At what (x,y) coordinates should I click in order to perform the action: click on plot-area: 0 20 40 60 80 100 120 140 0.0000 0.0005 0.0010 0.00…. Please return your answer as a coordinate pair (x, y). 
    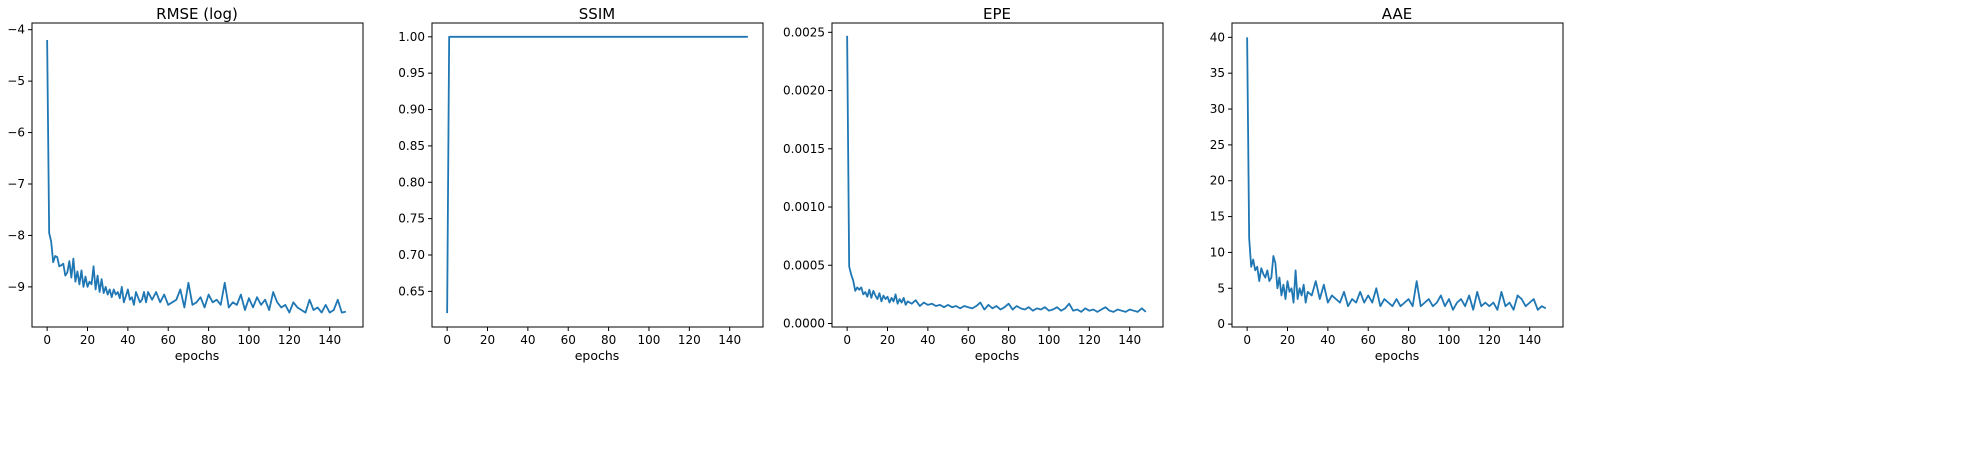
    Looking at the image, I should click on (973, 184).